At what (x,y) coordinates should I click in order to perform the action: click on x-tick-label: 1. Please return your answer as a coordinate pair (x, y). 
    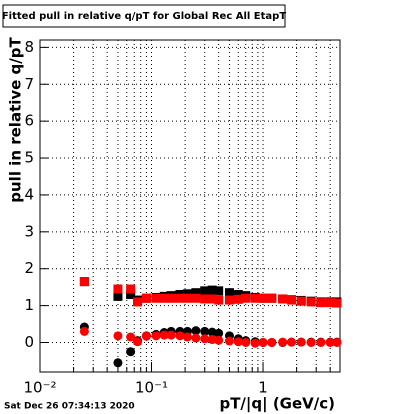
    Looking at the image, I should click on (263, 388).